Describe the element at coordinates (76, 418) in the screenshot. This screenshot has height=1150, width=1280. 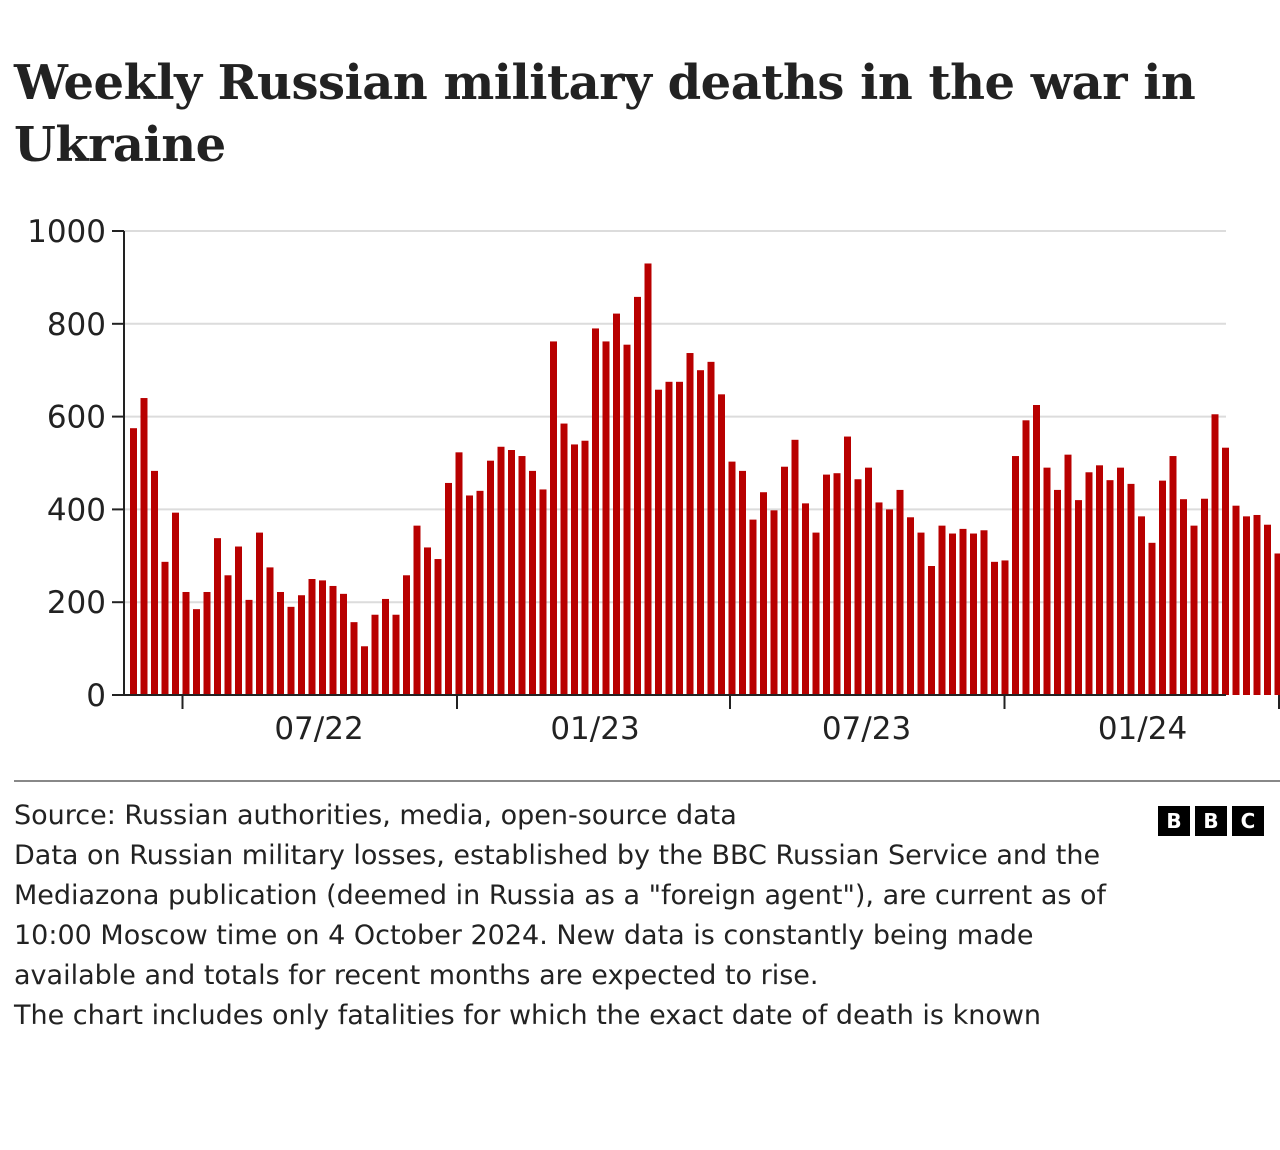
I see `y-tick-label: 600` at that location.